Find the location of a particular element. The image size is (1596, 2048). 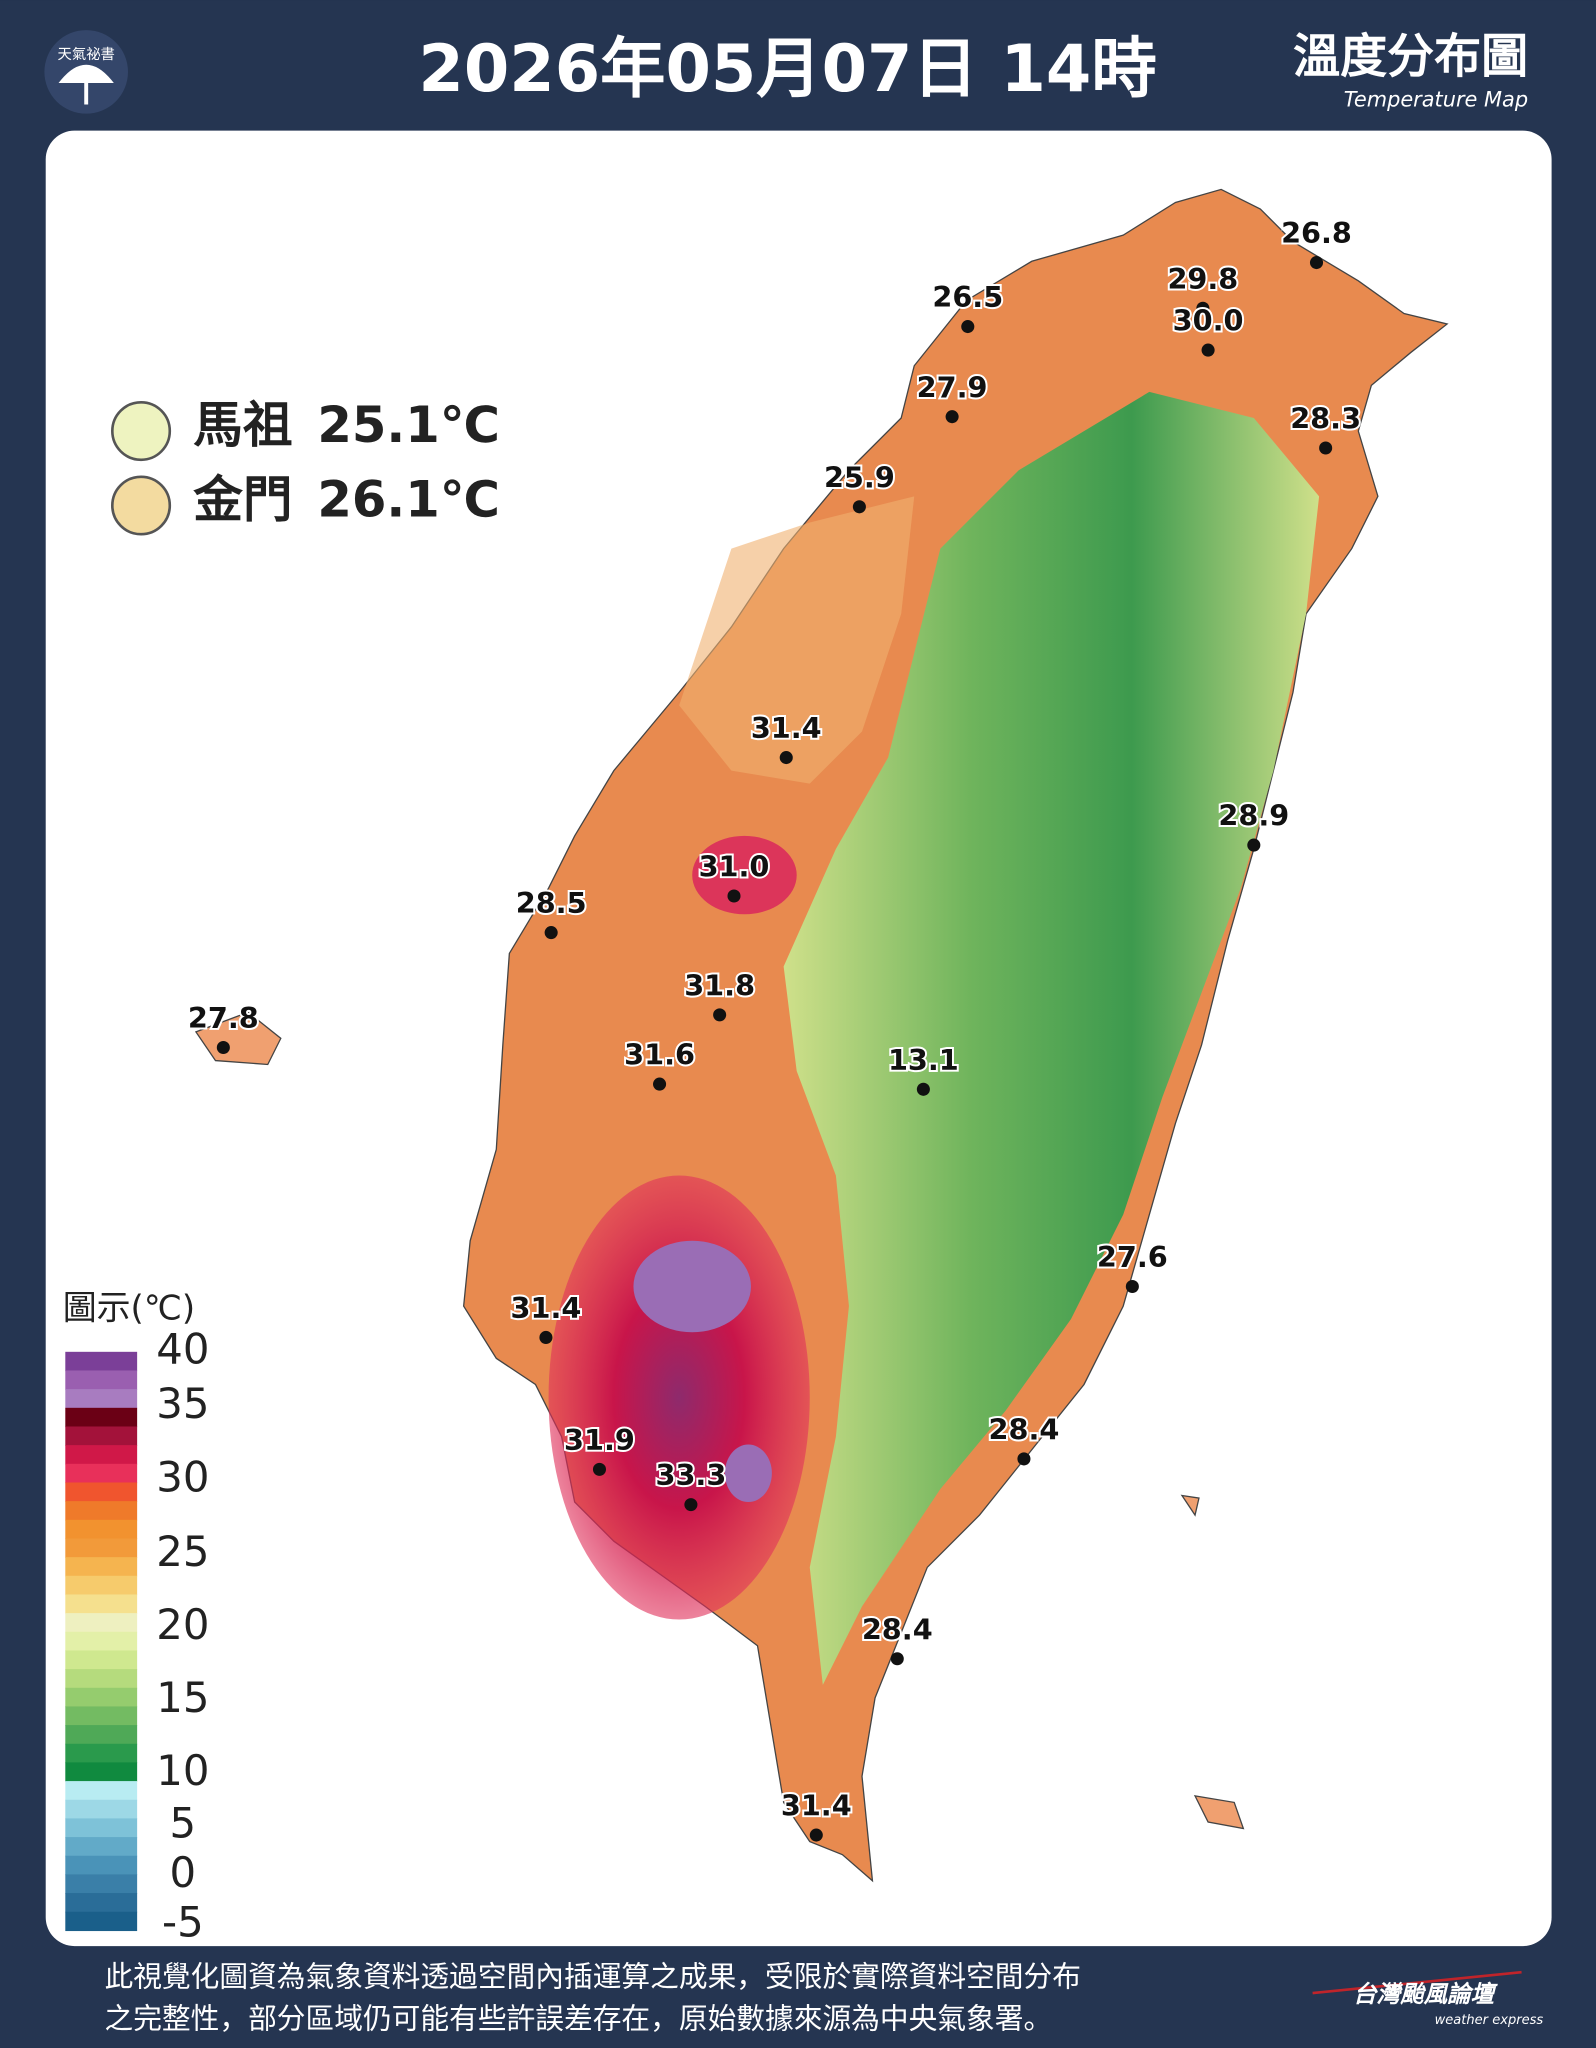

station-reading: 28.3 is located at coordinates (1325, 419).